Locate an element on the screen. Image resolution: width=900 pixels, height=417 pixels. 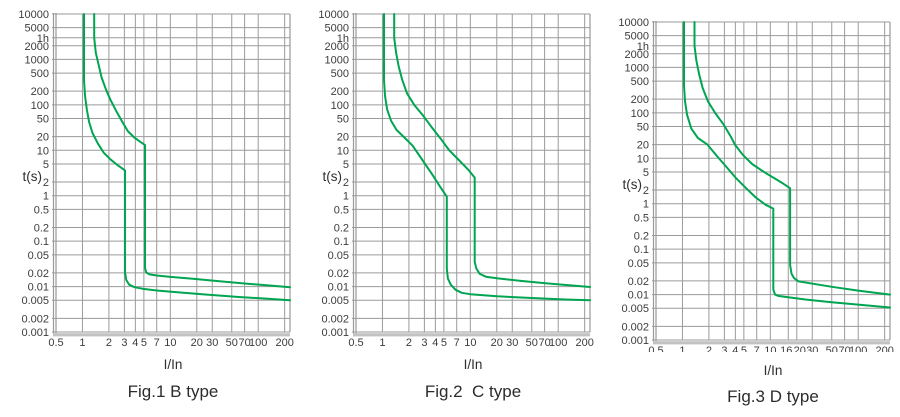
x-tick-label: 2 is located at coordinates (109, 343).